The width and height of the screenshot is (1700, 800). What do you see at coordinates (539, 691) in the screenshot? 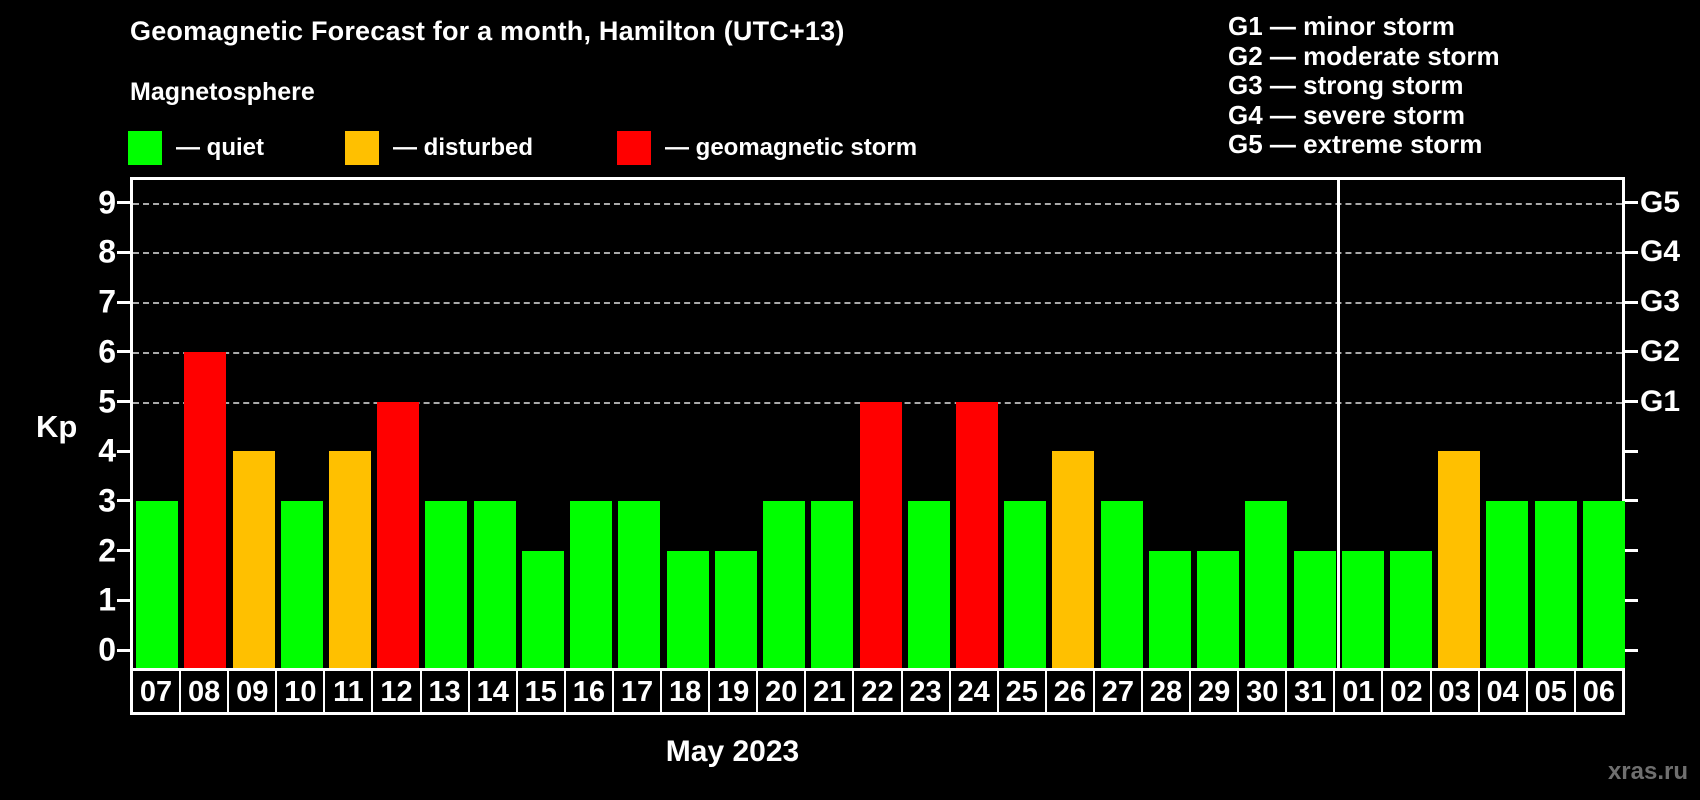
I see `day-label-cell: 15` at bounding box center [539, 691].